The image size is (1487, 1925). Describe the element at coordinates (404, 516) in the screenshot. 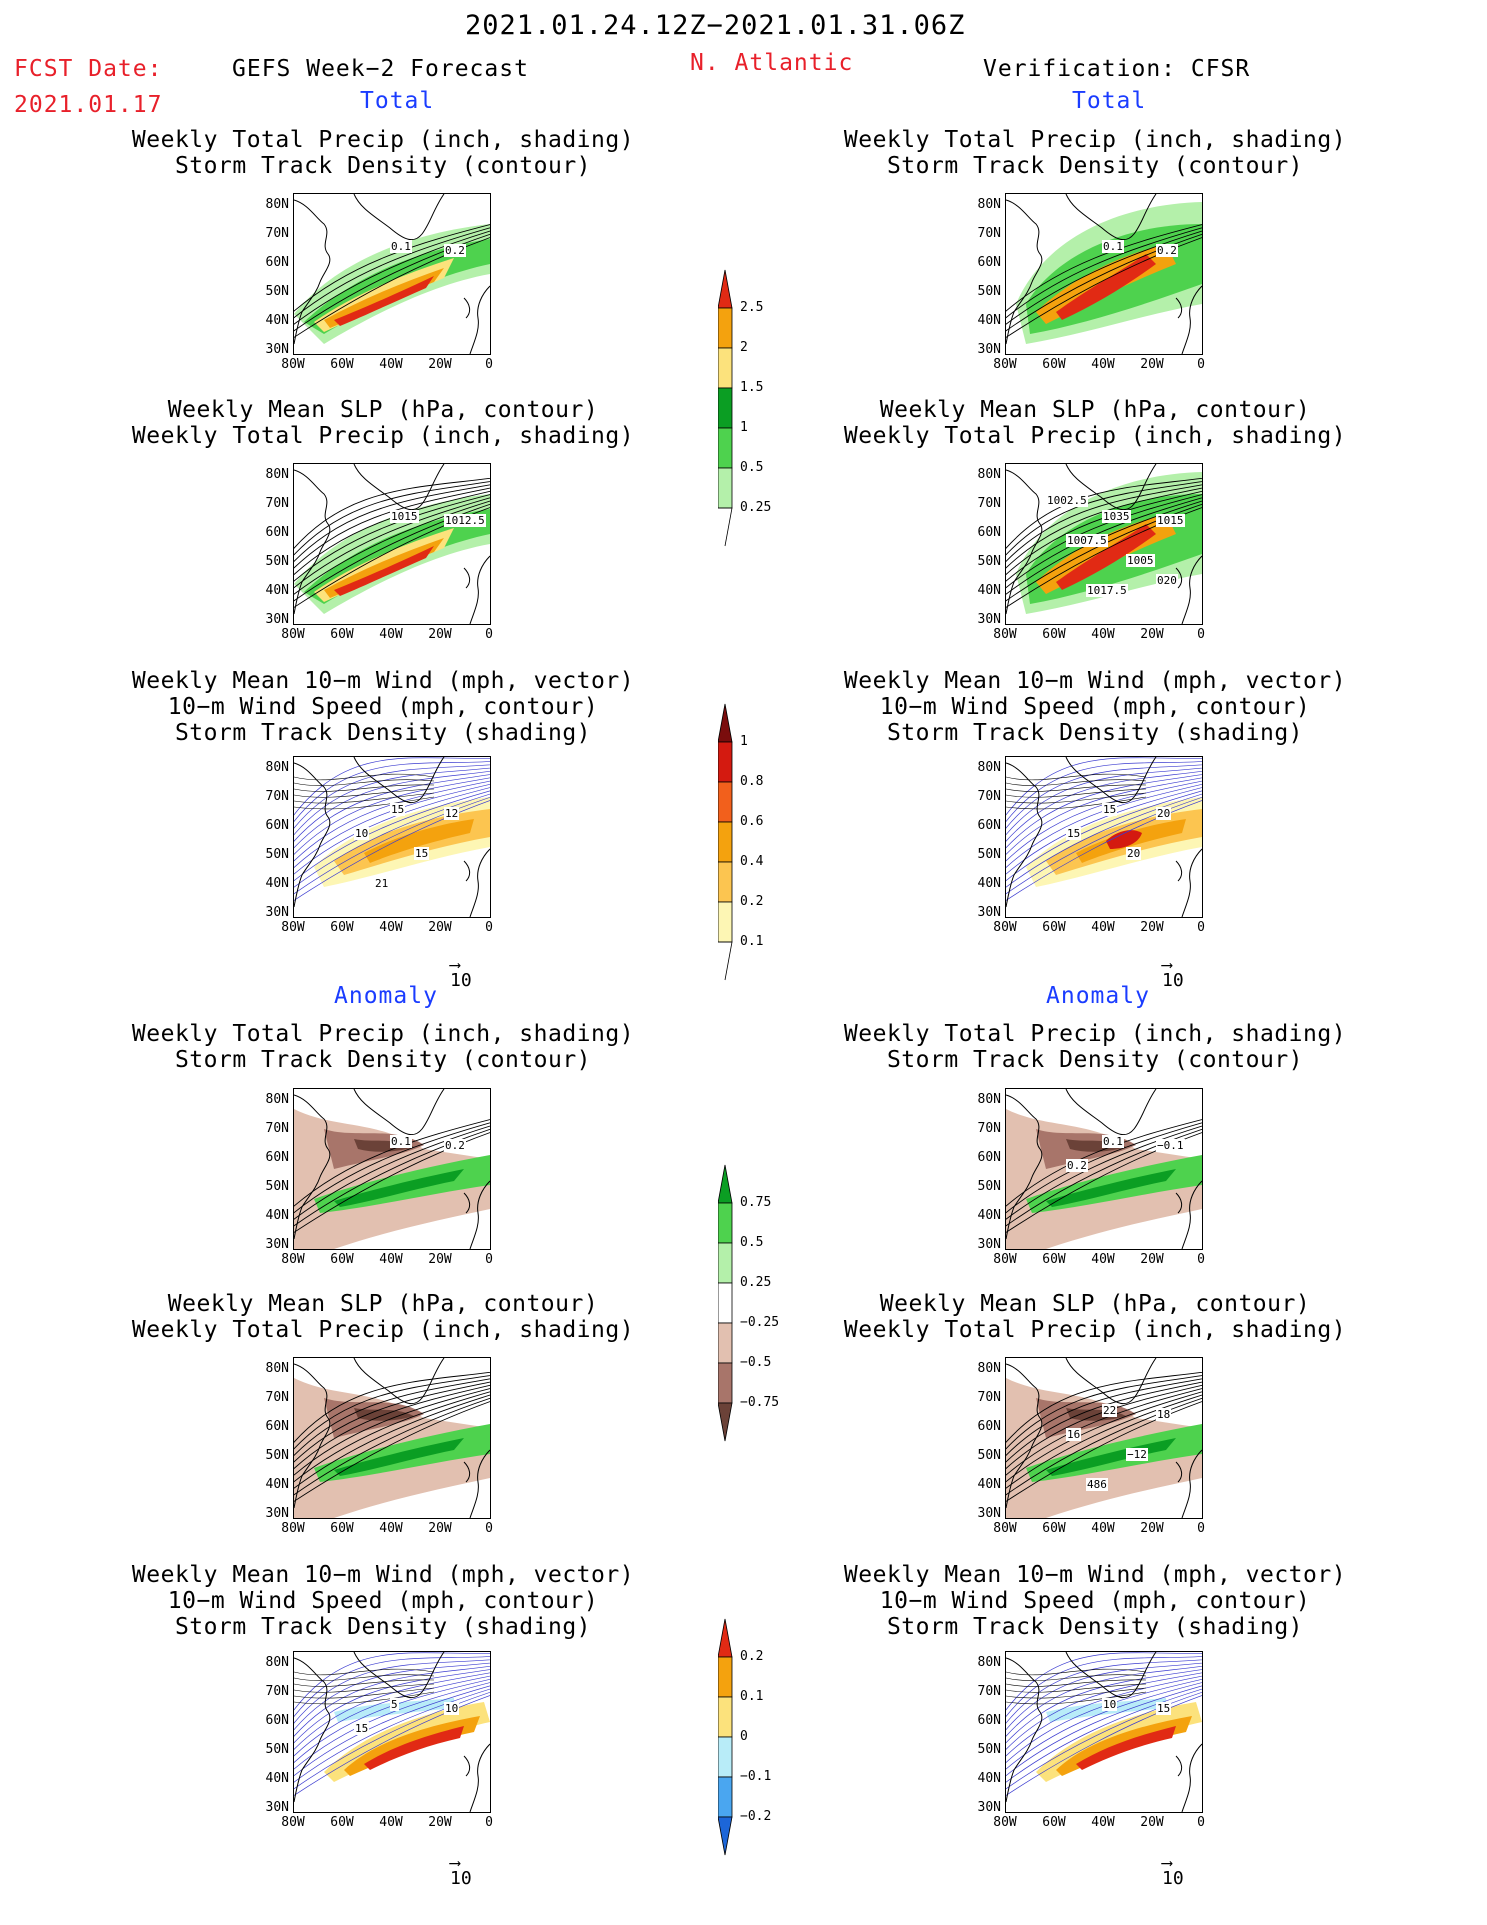

I see `contour-label: 1015` at that location.